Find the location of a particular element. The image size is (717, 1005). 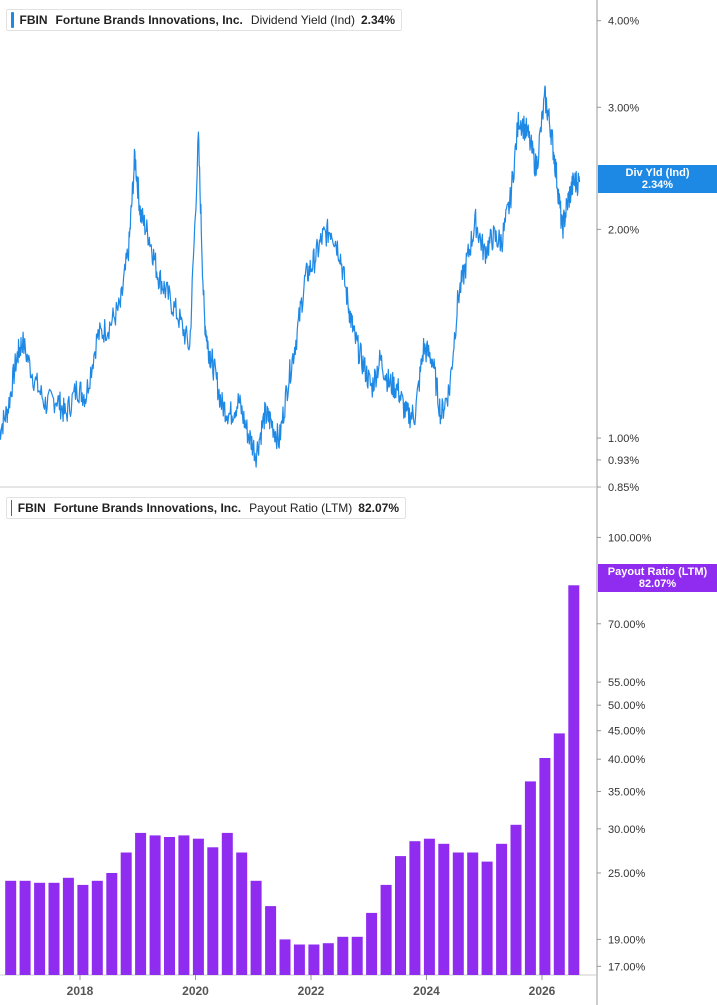

payout-ratio-value-tag: Payout Ratio (LTM) 82.07% is located at coordinates (657, 578).